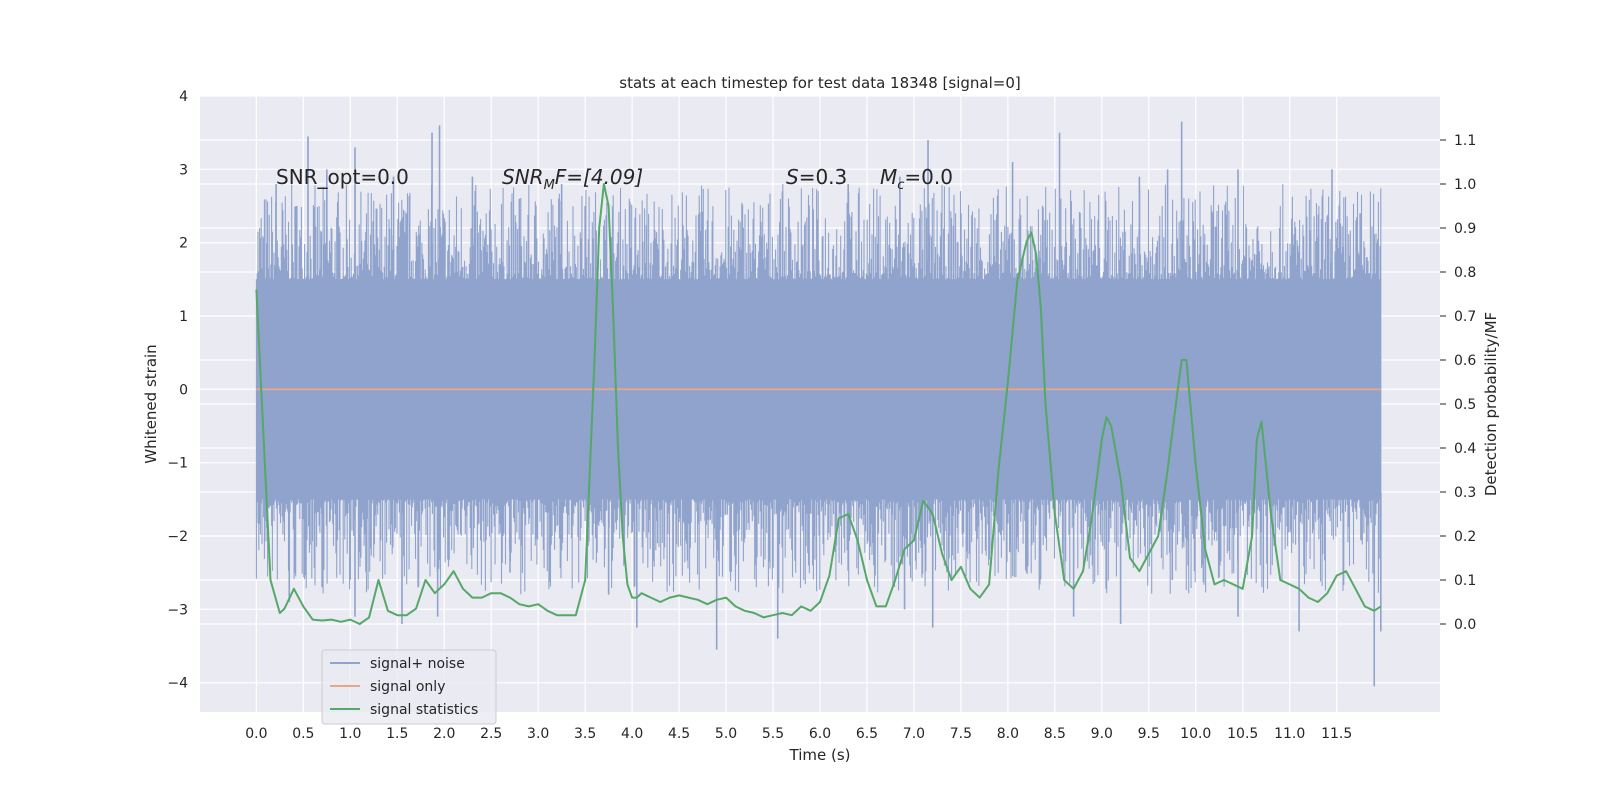 Image resolution: width=1600 pixels, height=800 pixels. What do you see at coordinates (523, 177) in the screenshot?
I see `snr-mf-base: SNR` at bounding box center [523, 177].